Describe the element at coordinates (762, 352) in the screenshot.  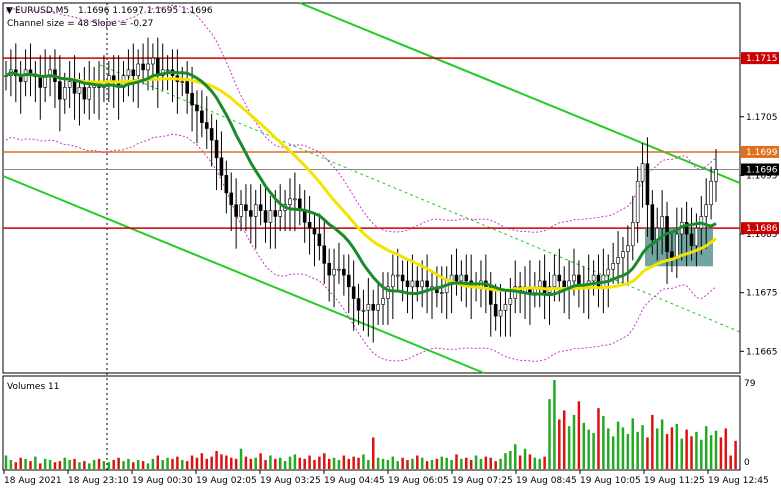
I see `price-tick-label: 1.1665` at that location.